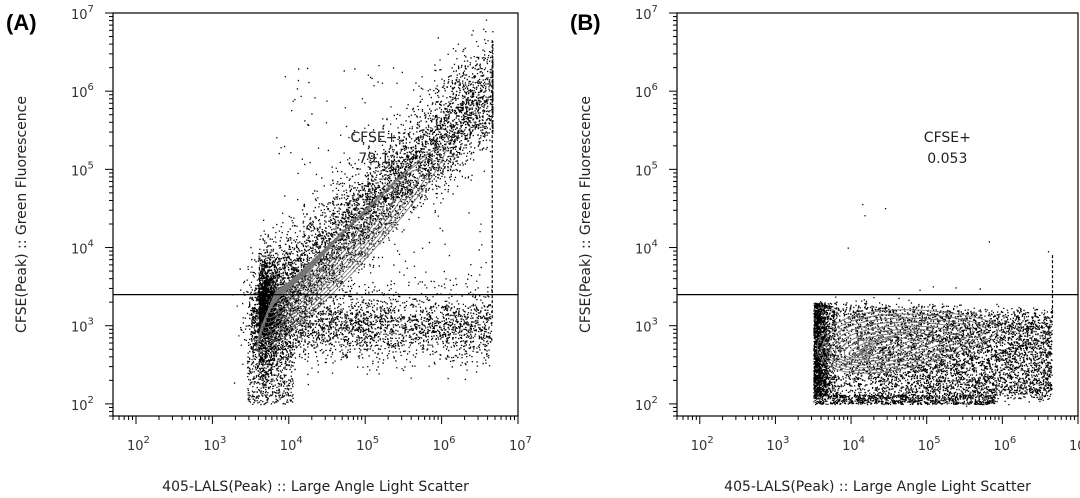 Image resolution: width=1080 pixels, height=498 pixels. What do you see at coordinates (947, 159) in the screenshot?
I see `gate-value: 0.053` at bounding box center [947, 159].